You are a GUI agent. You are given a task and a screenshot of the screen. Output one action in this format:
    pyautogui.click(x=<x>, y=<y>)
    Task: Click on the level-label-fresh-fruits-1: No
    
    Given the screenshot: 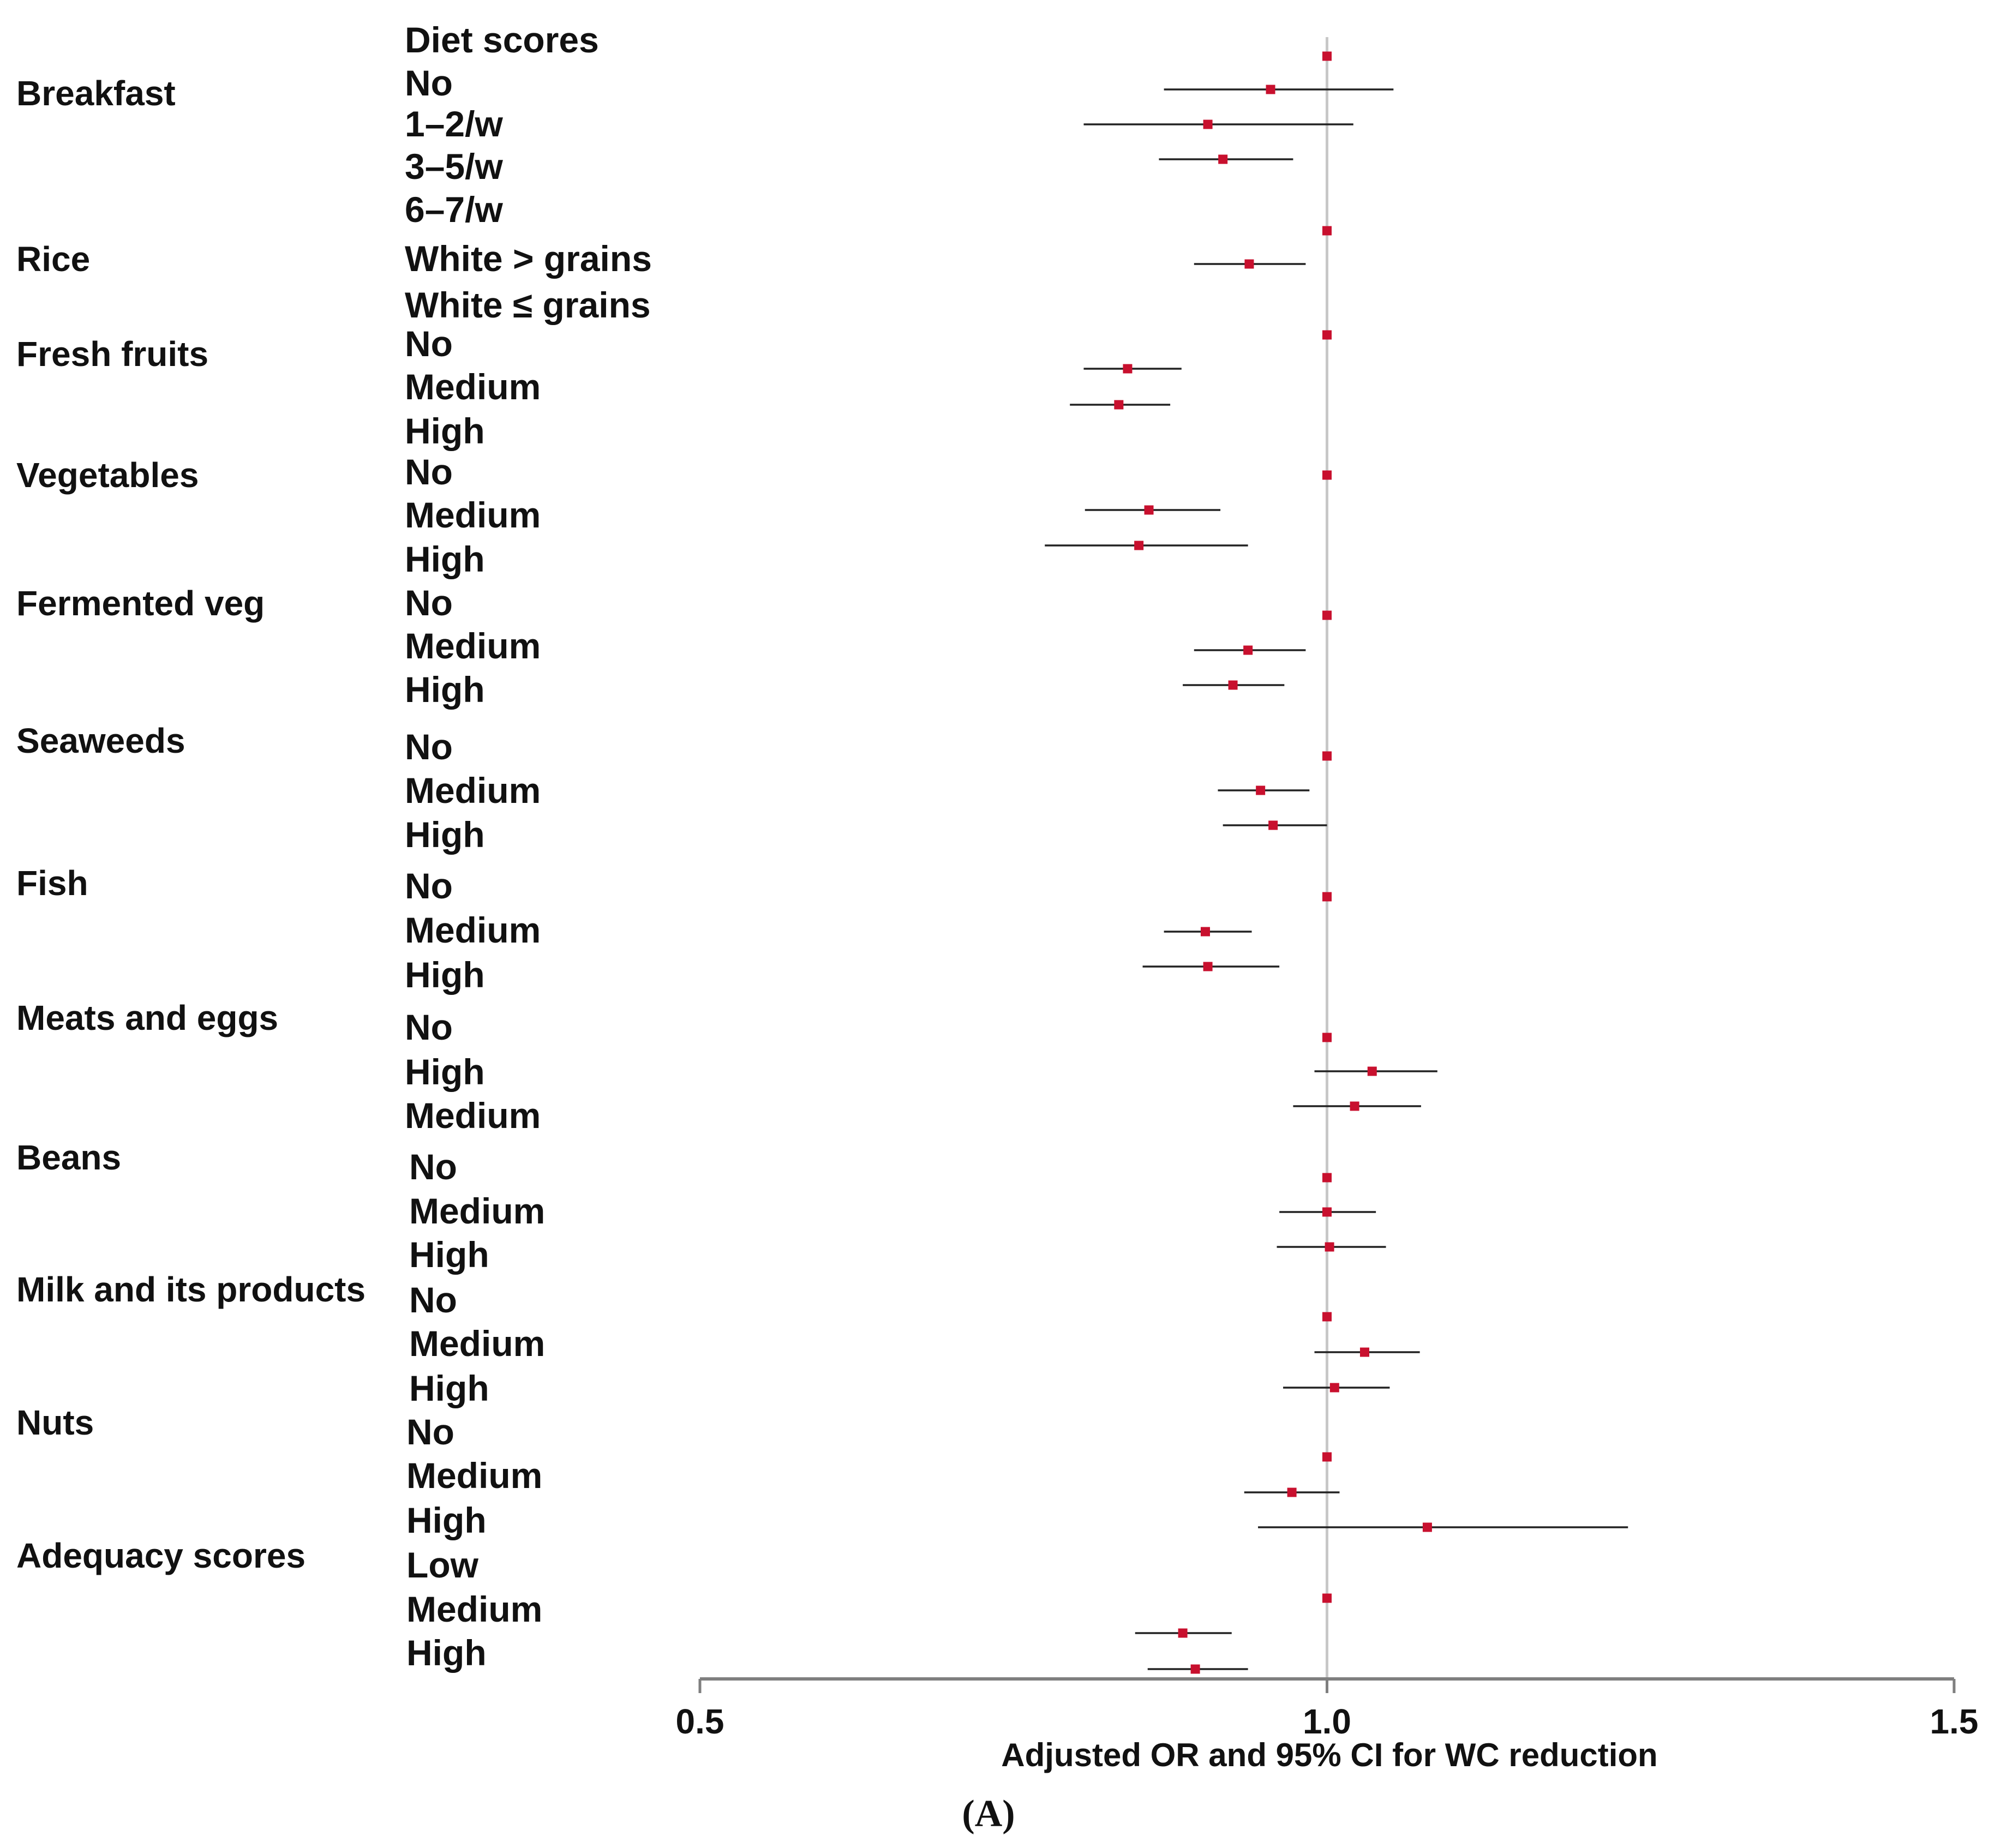 What is the action you would take?
    pyautogui.click(x=429, y=343)
    